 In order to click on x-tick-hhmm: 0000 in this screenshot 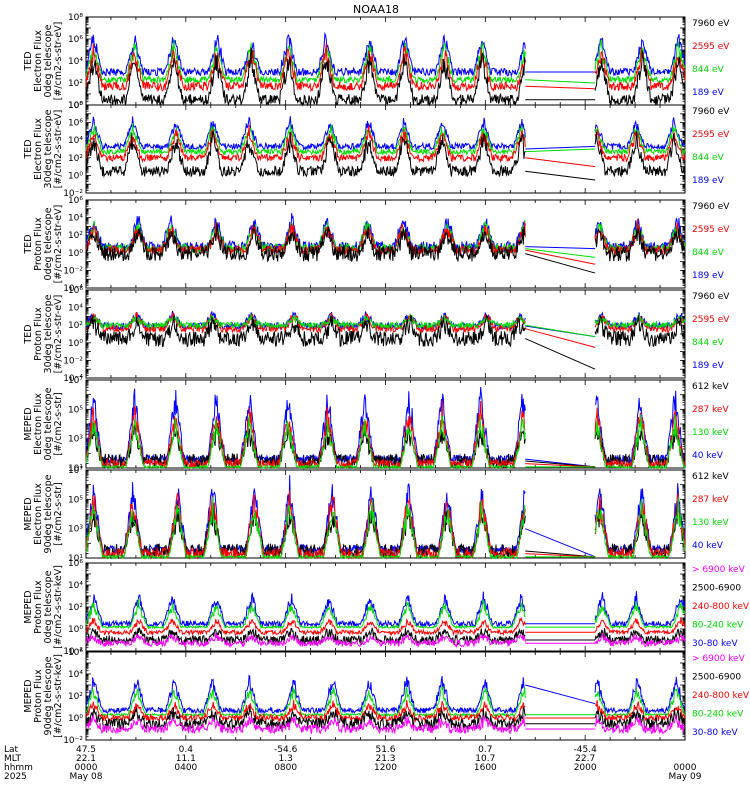, I will do `click(86, 768)`.